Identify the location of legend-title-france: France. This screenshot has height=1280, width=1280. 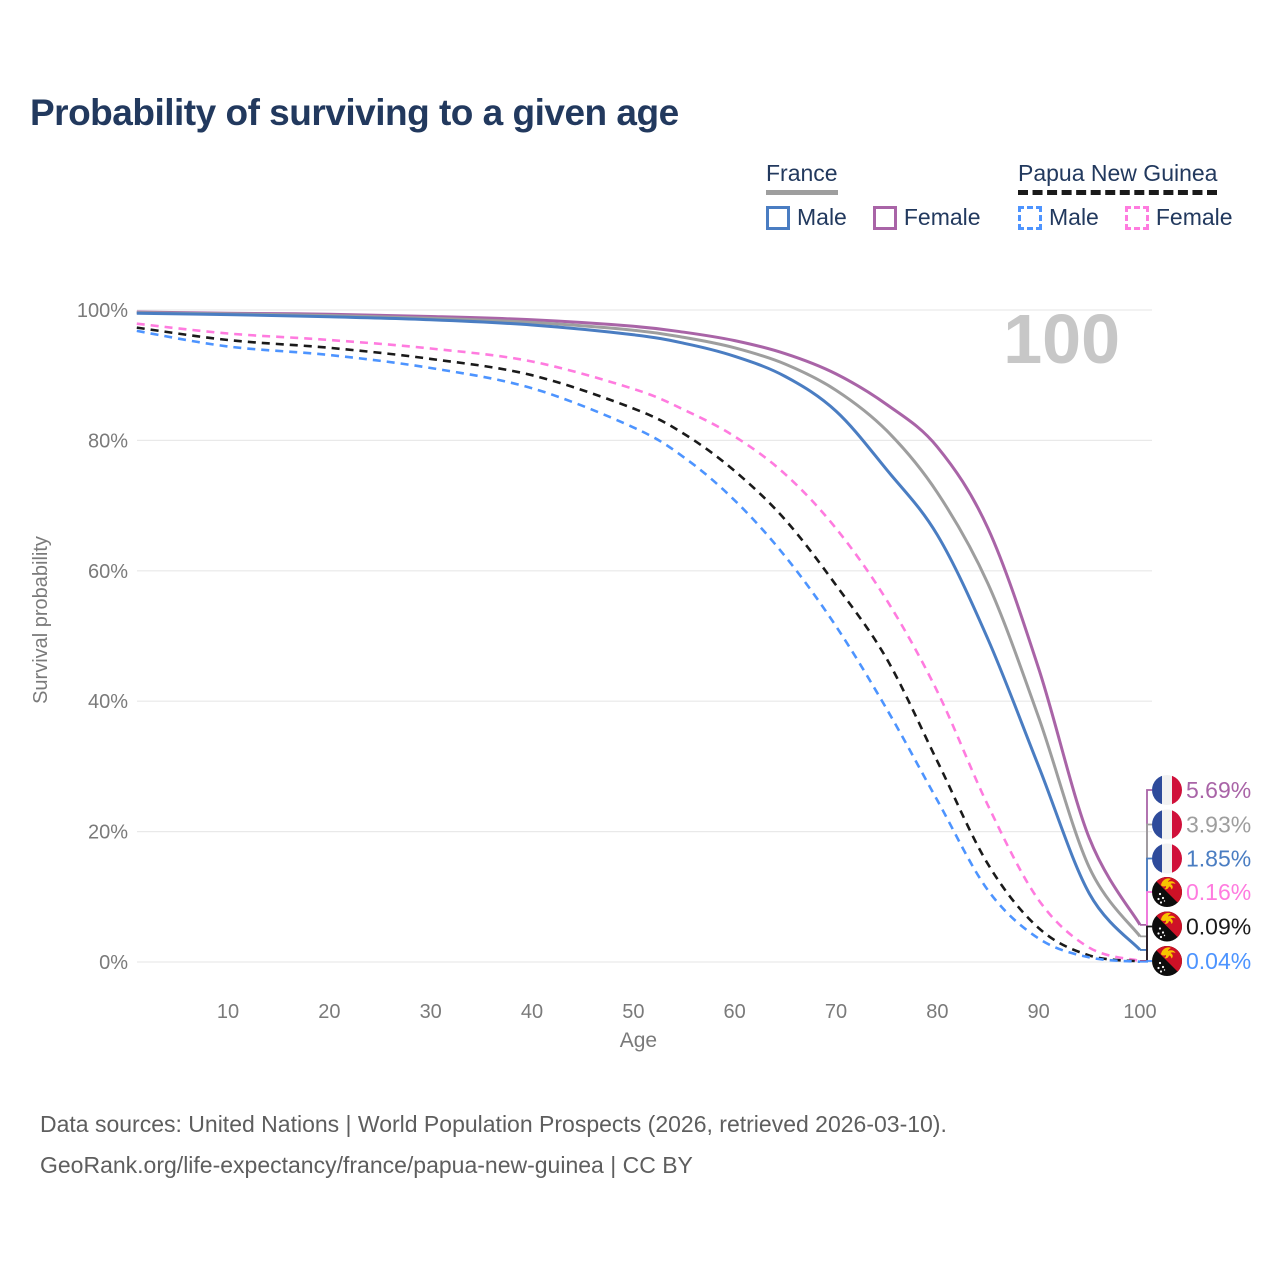
(802, 177).